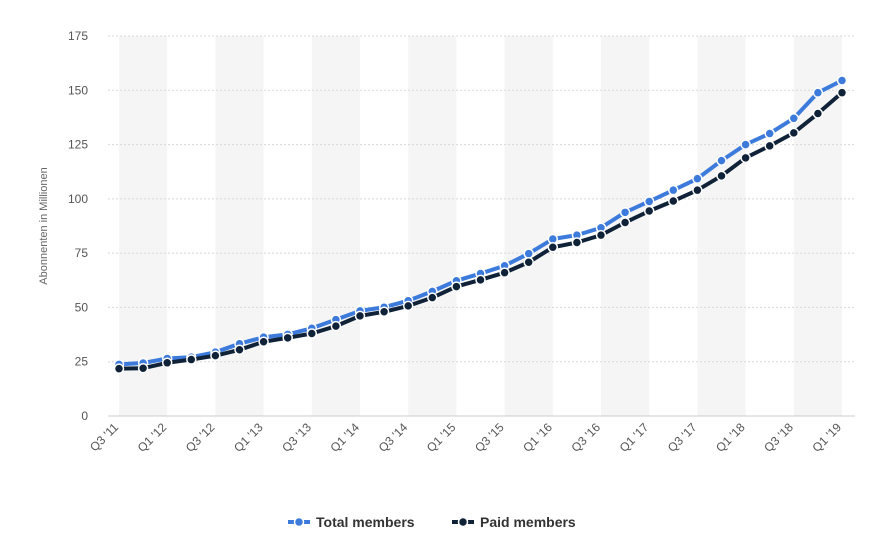 The width and height of the screenshot is (870, 548). Describe the element at coordinates (489, 437) in the screenshot. I see `x-tick-label: Q3 '15` at that location.